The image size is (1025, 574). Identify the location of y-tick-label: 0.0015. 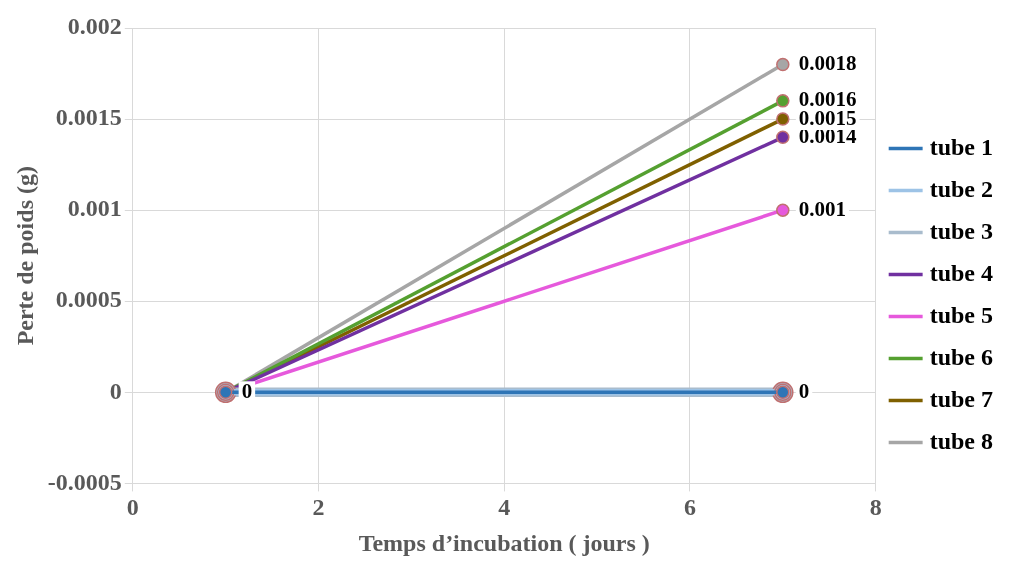
(88, 117).